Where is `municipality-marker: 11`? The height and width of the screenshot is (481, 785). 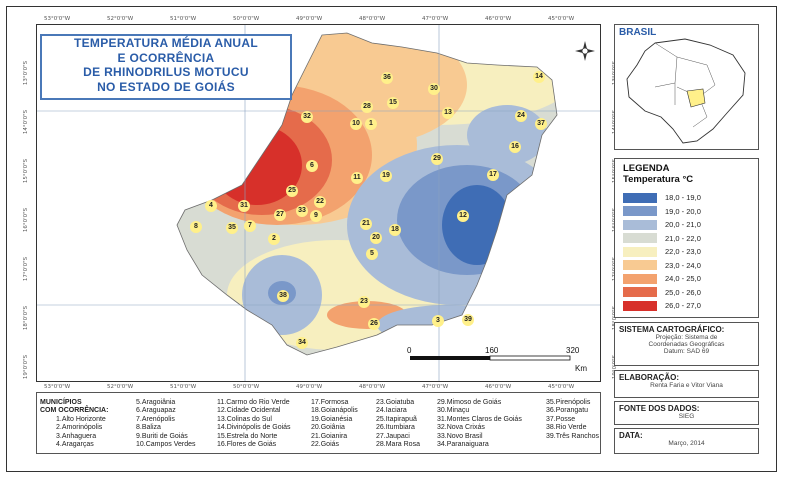 municipality-marker: 11 is located at coordinates (357, 178).